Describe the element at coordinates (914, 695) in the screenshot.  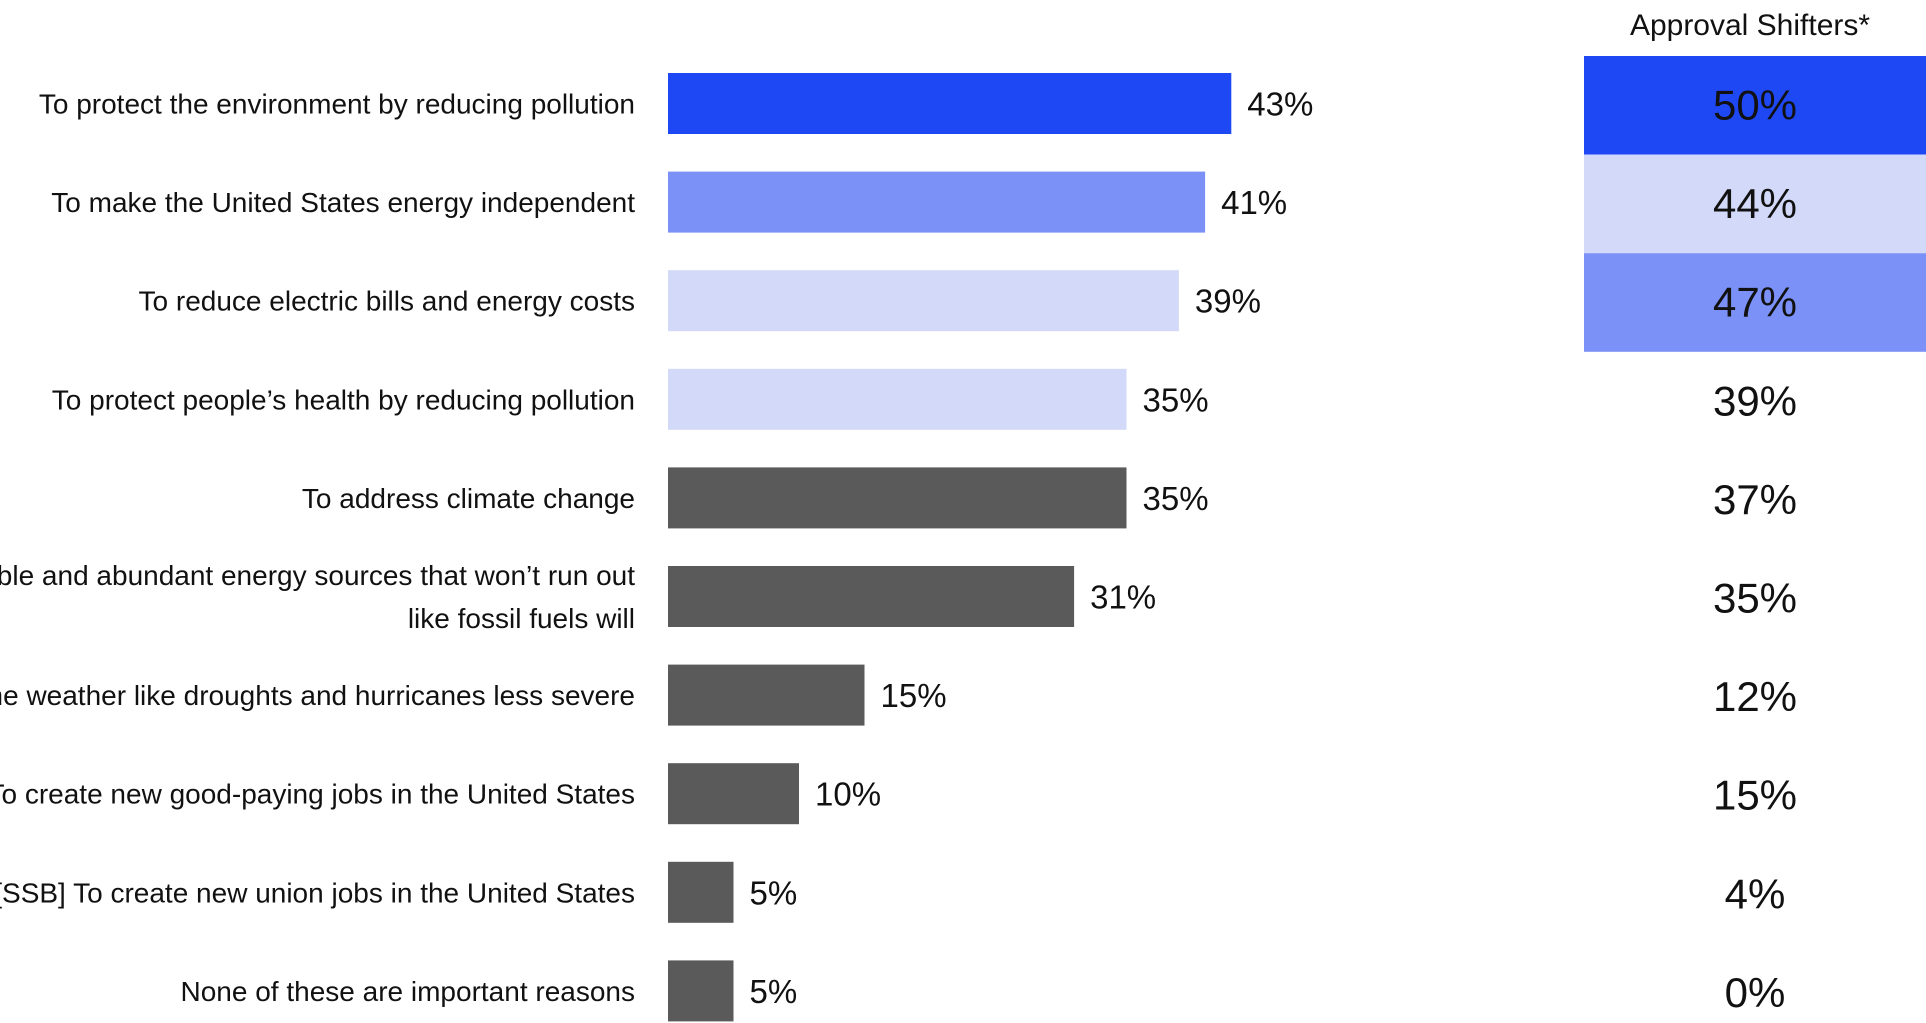
I see `bar-value-label: 15%` at that location.